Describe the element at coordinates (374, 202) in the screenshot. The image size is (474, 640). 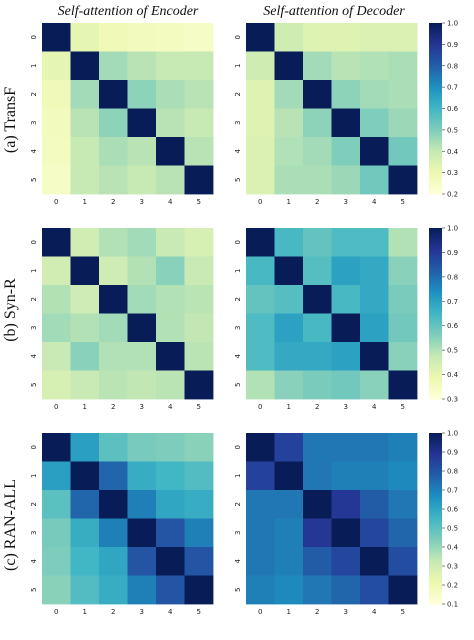
I see `x-tick-label: 4` at that location.